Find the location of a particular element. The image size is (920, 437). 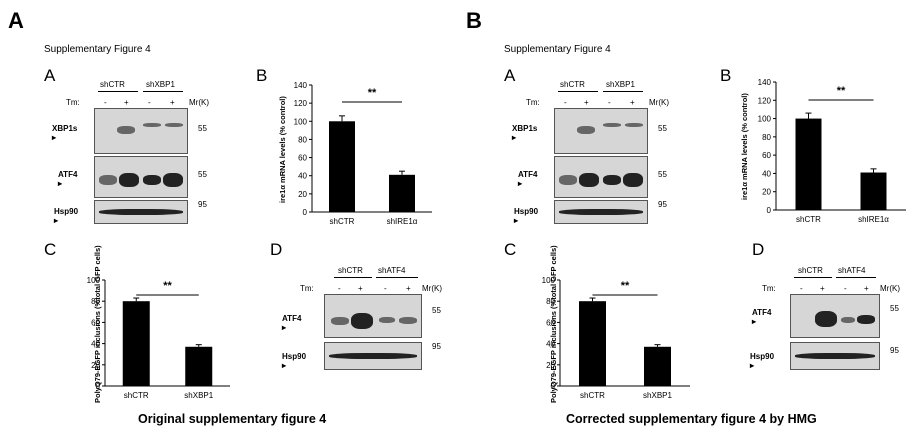

panel-letter-right: B is located at coordinates (474, 20).